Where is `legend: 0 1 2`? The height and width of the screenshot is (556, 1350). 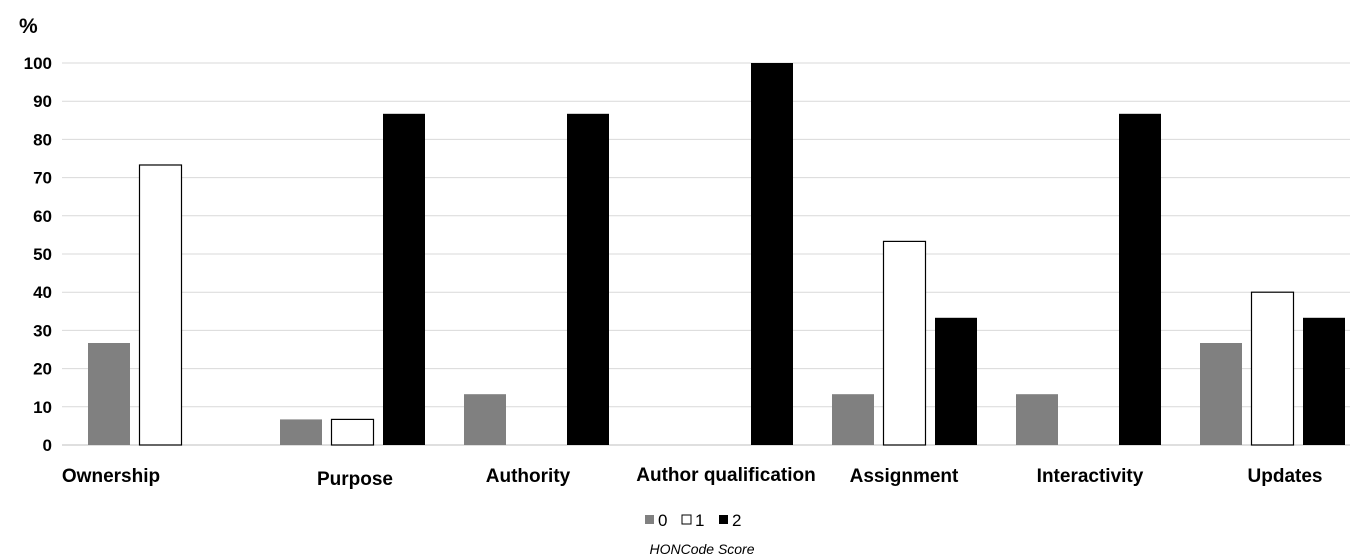 legend: 0 1 2 is located at coordinates (693, 520).